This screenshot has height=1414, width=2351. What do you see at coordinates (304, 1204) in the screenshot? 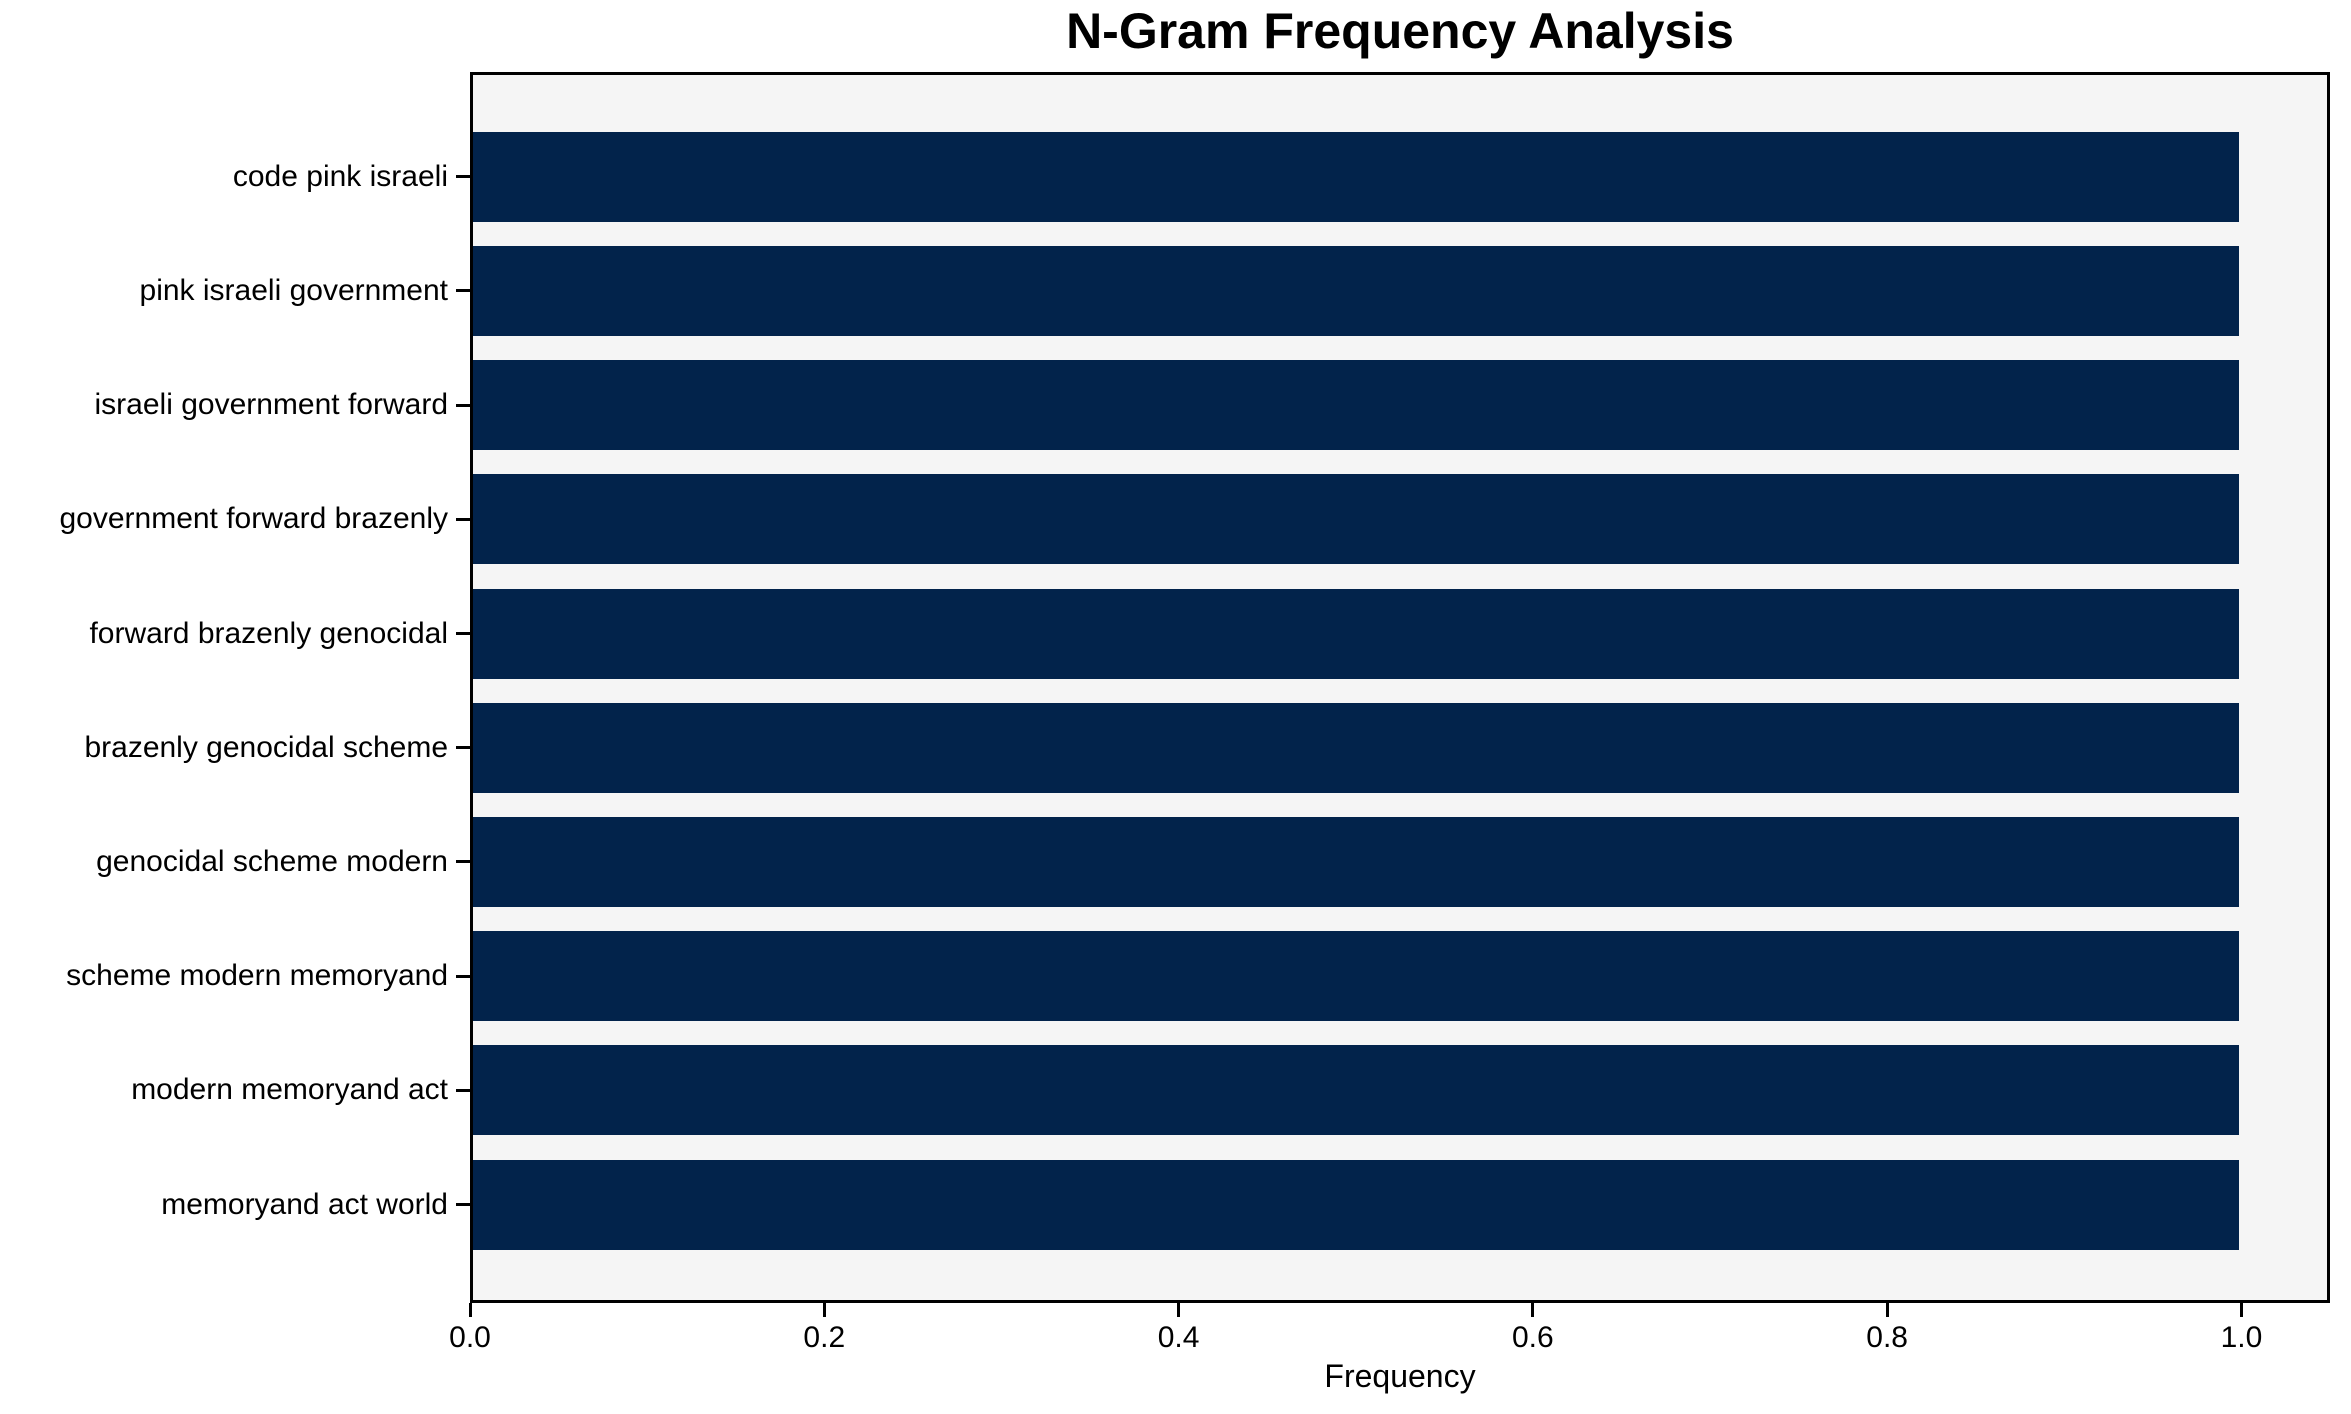
I see `y-tick-label: memoryand act world` at bounding box center [304, 1204].